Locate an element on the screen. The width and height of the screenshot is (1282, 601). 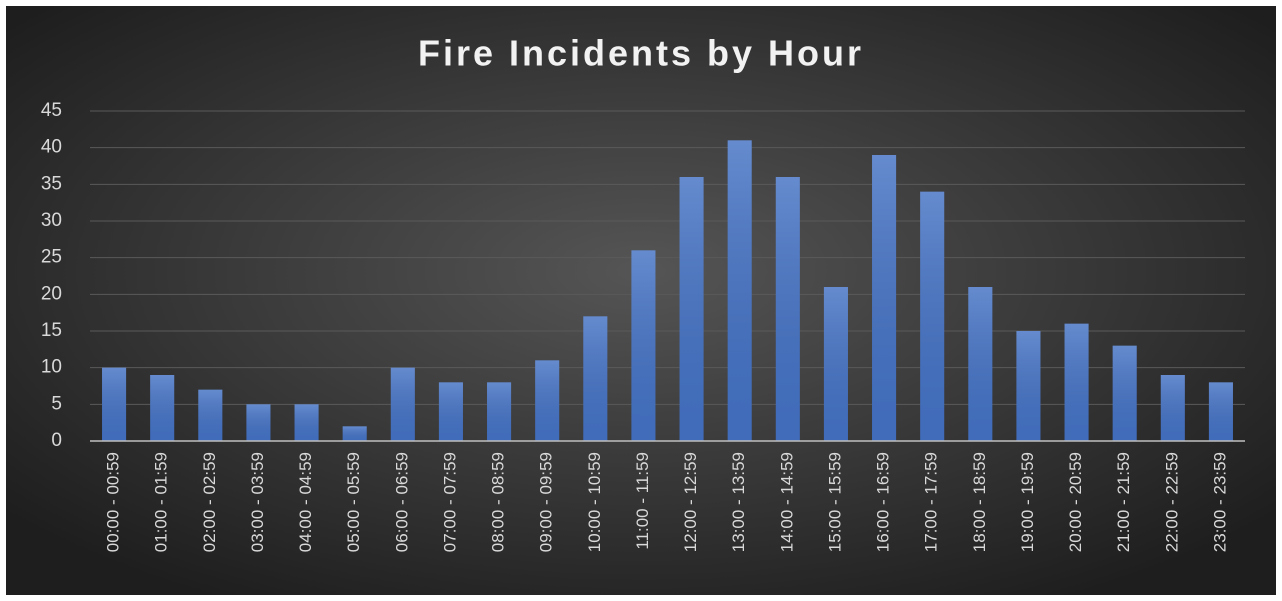
x-tick-label: 11:00 - 11:59 is located at coordinates (642, 501).